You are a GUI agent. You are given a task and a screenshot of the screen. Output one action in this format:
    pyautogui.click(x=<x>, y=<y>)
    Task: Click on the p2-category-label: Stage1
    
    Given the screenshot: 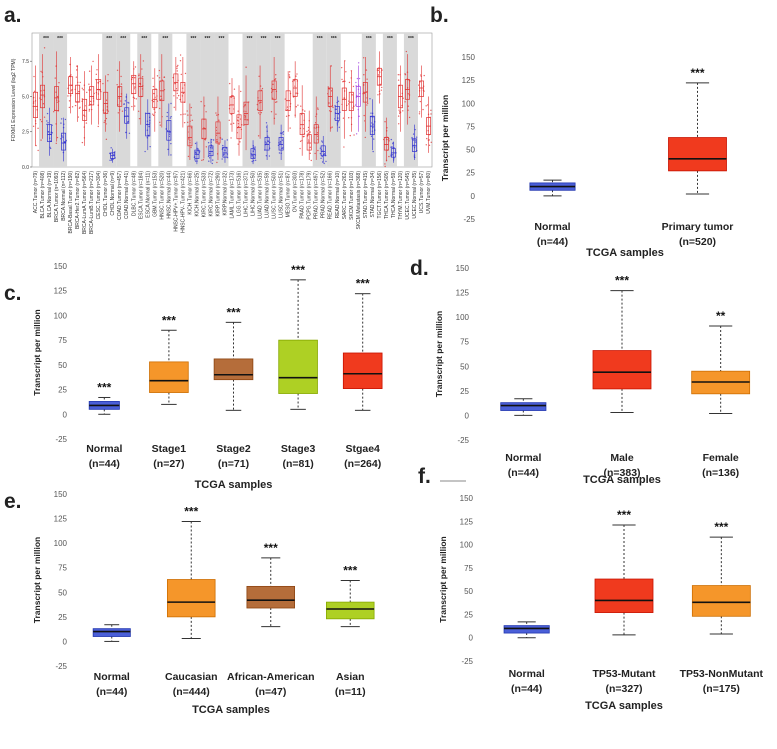 What is the action you would take?
    pyautogui.click(x=169, y=449)
    